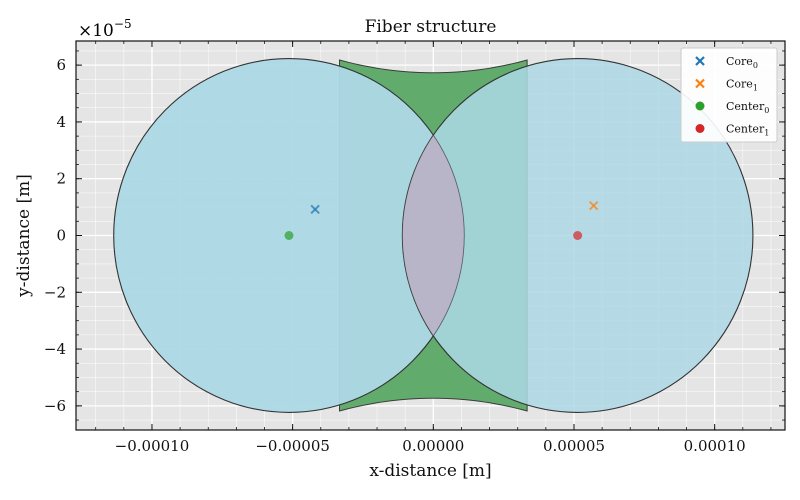  Describe the element at coordinates (742, 62) in the screenshot. I see `legend-label: Core0` at that location.